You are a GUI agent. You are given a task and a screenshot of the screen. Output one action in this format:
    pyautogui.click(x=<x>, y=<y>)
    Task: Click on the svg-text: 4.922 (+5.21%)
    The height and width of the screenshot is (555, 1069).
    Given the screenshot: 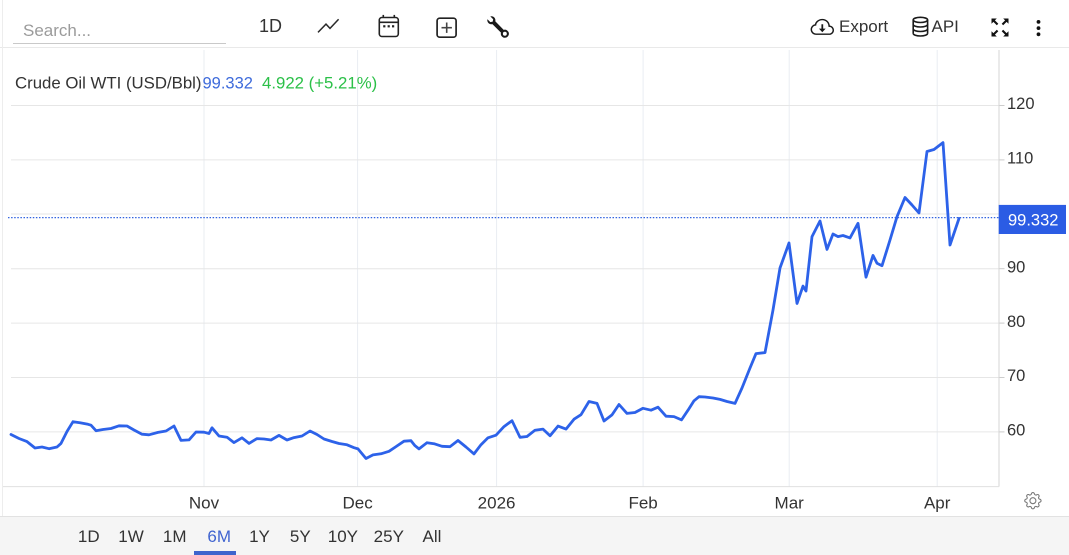 What is the action you would take?
    pyautogui.click(x=319, y=83)
    